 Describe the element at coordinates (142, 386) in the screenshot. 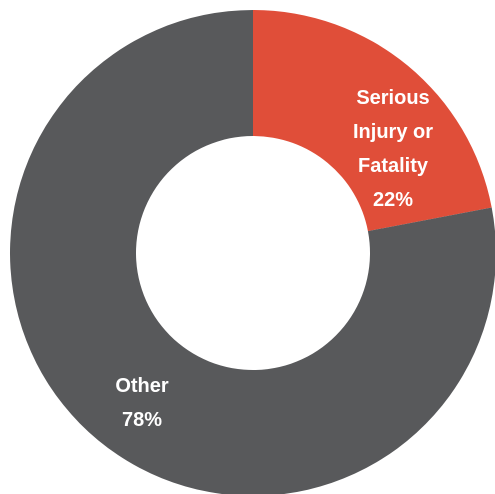

I see `slice-label-line: Other` at that location.